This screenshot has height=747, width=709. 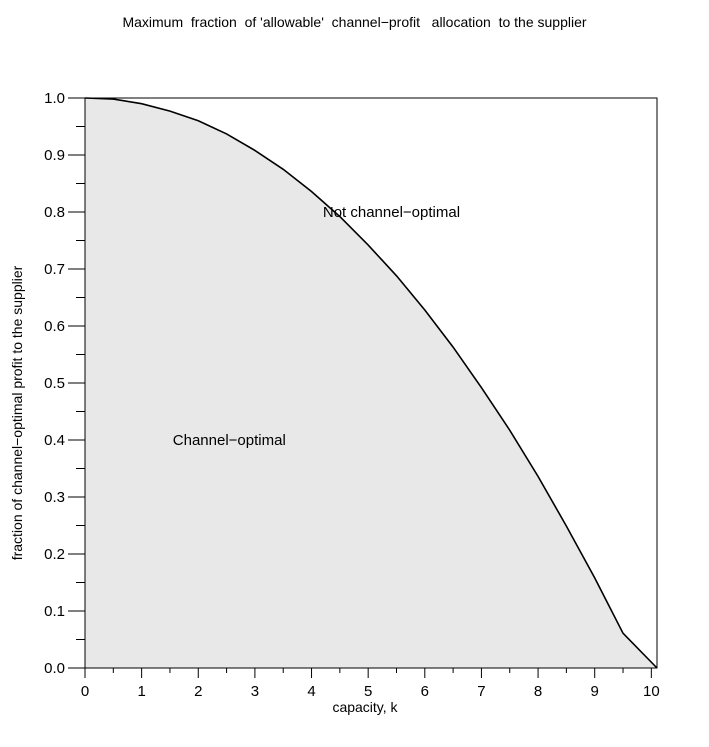 What do you see at coordinates (368, 691) in the screenshot?
I see `x-tick-label: 5` at bounding box center [368, 691].